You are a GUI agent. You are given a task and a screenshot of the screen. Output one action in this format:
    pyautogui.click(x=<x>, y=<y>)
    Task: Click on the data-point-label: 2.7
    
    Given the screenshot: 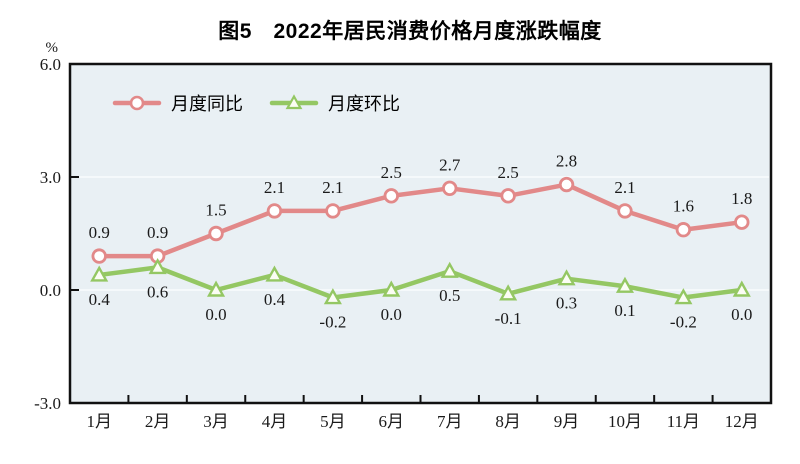 What is the action you would take?
    pyautogui.click(x=450, y=164)
    